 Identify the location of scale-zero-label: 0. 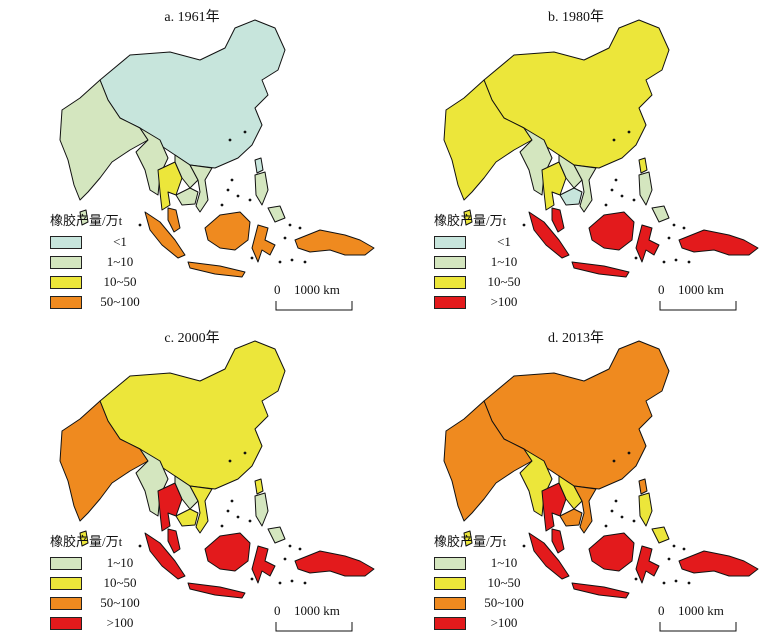
(661, 610).